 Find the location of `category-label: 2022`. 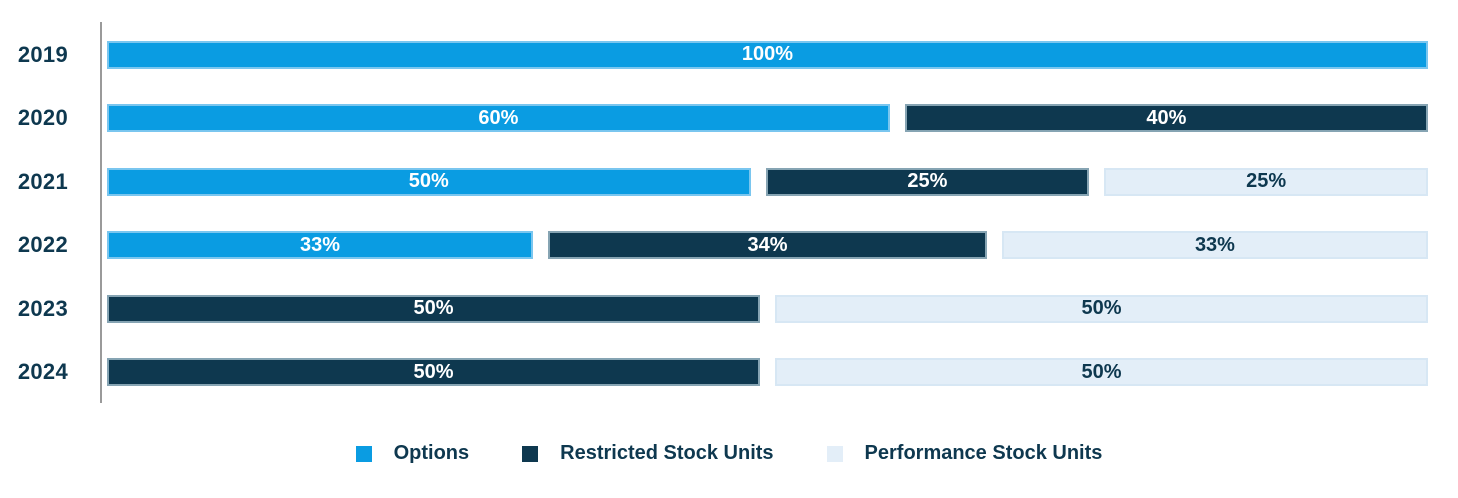

category-label: 2022 is located at coordinates (42, 245).